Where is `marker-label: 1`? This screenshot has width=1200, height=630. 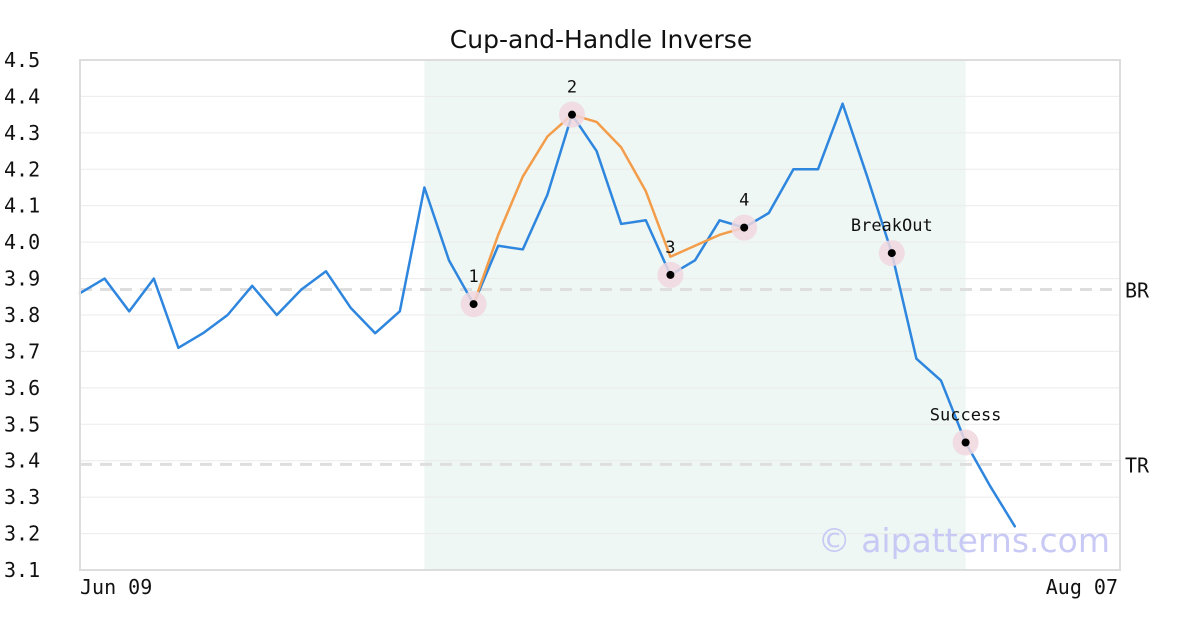
marker-label: 1 is located at coordinates (473, 277).